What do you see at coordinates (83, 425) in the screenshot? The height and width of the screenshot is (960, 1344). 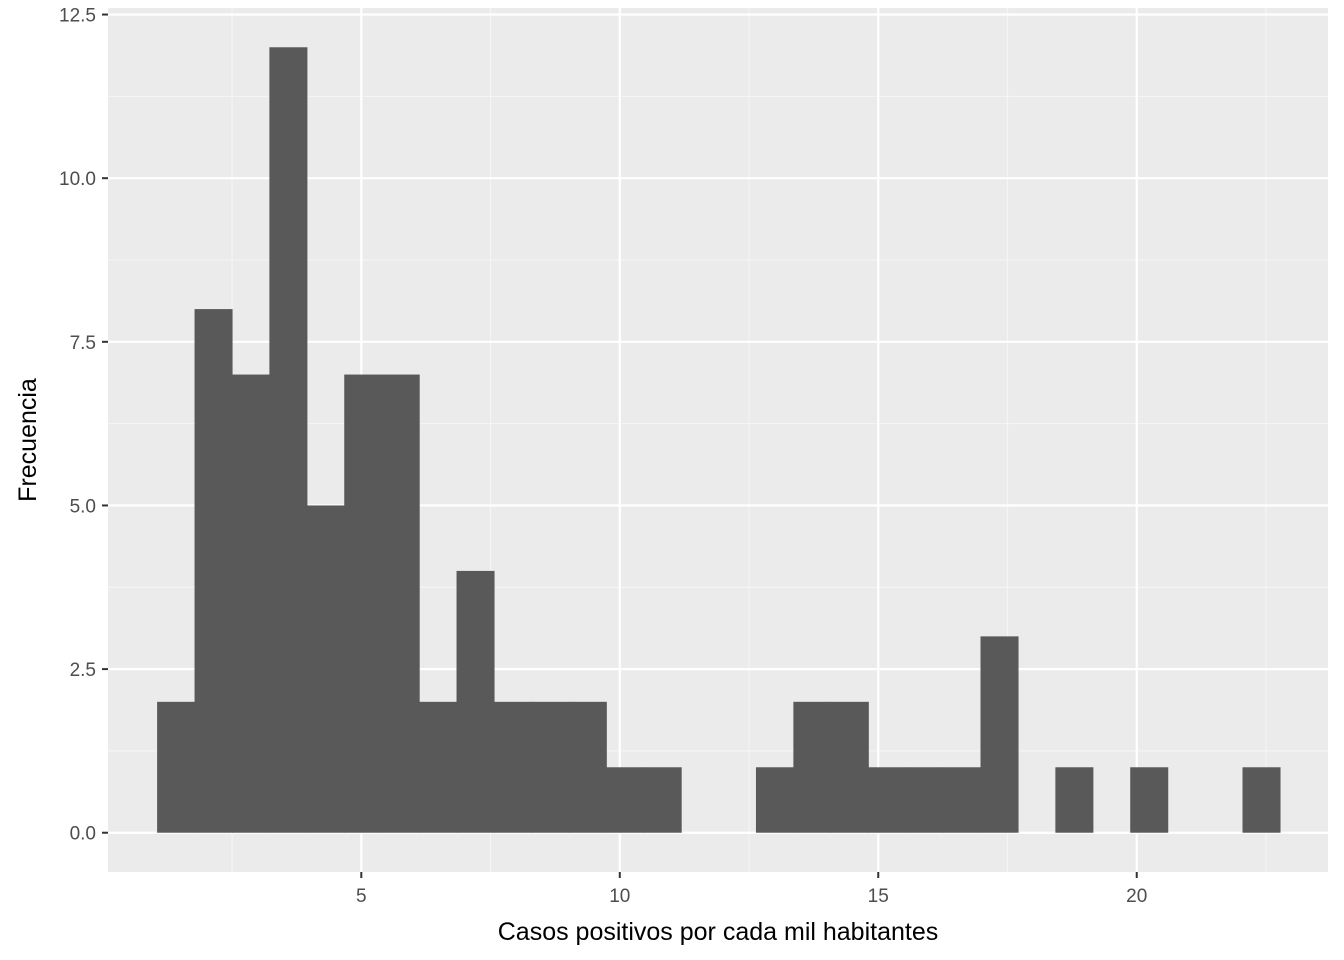 I see `y-axis: 0.0 2.5 5.0 7.5 10.0 12.5` at bounding box center [83, 425].